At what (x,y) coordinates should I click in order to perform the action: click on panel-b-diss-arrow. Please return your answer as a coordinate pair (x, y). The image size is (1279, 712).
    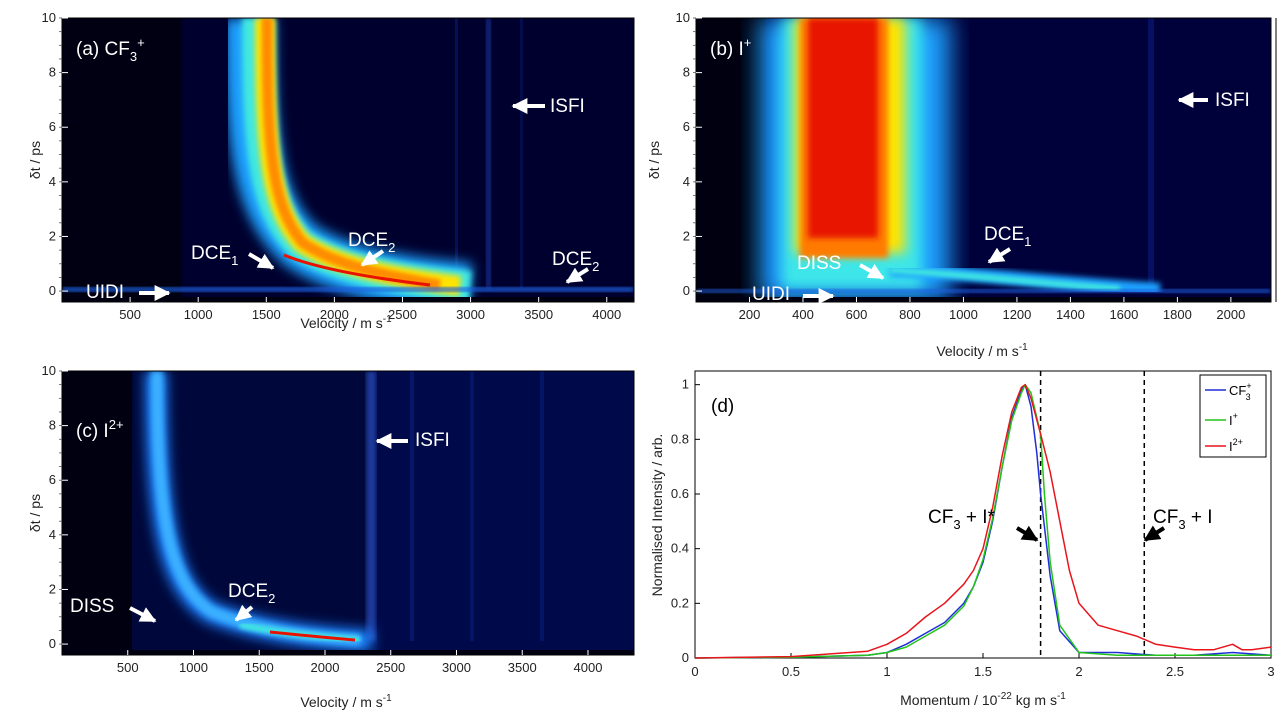
    Looking at the image, I should click on (872, 271).